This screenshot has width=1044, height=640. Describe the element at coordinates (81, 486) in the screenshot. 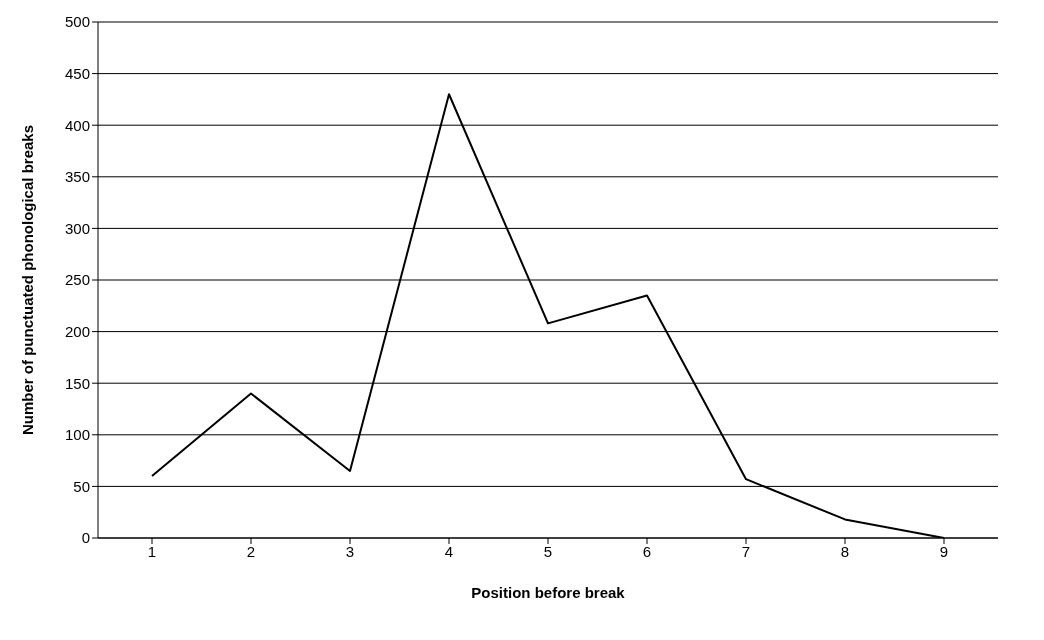

I see `y-tick-label: 50` at that location.